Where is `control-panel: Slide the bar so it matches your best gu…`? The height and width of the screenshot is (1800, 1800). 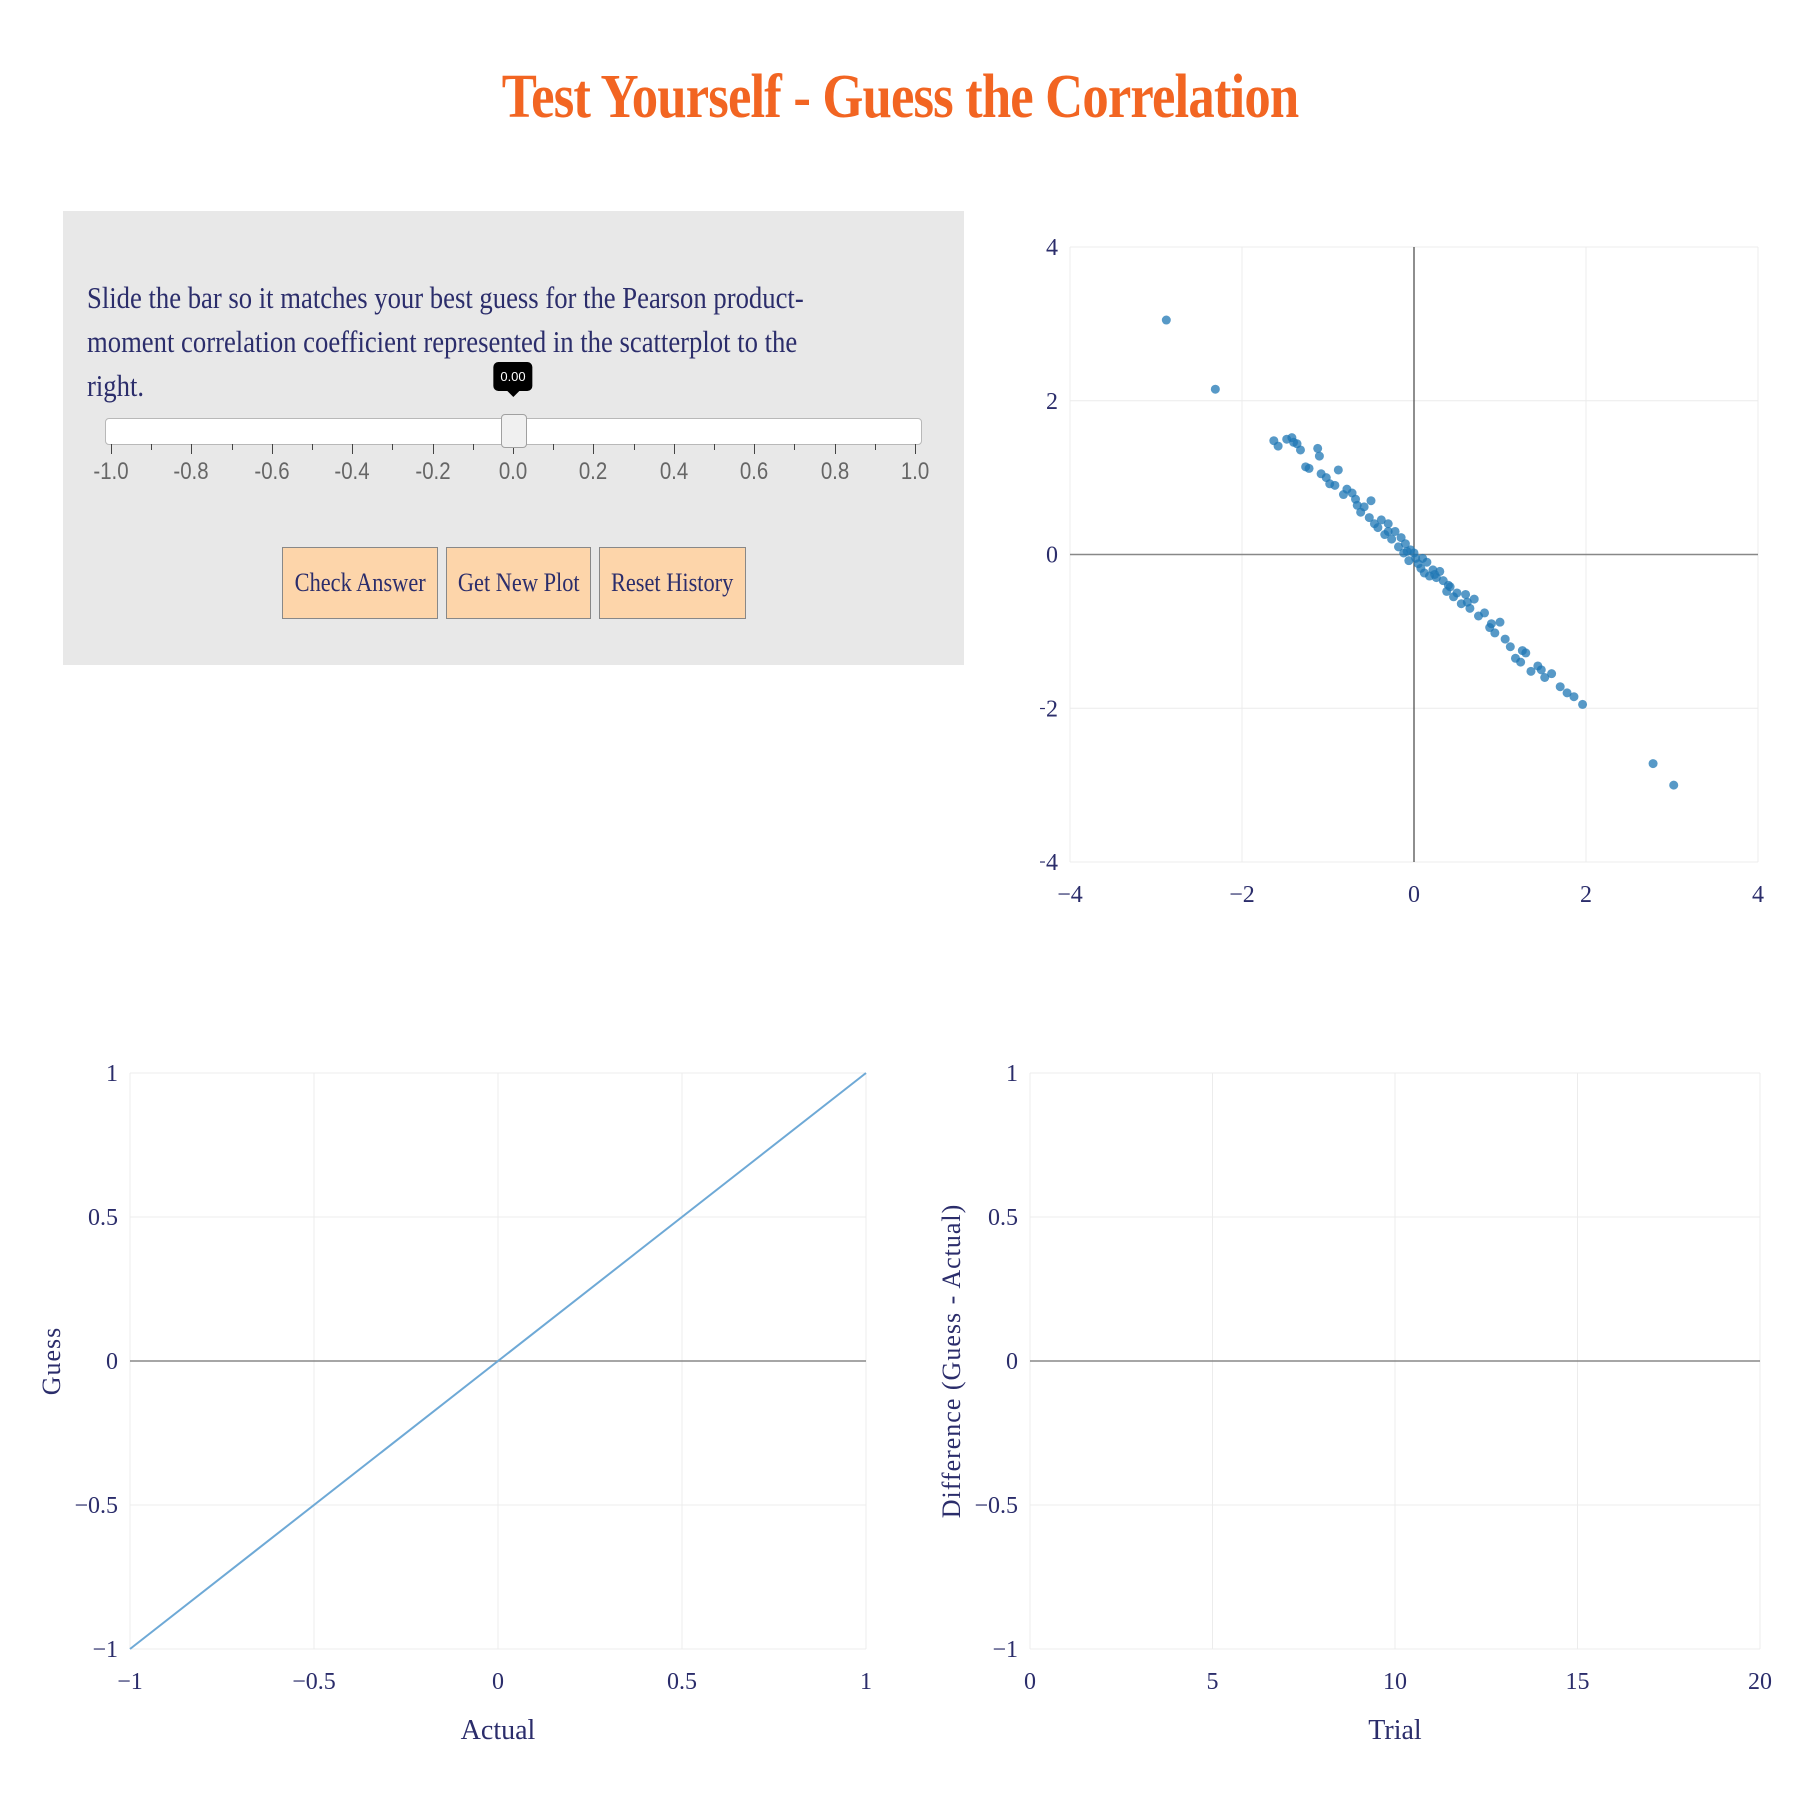
control-panel: Slide the bar so it matches your best gu… is located at coordinates (513, 438).